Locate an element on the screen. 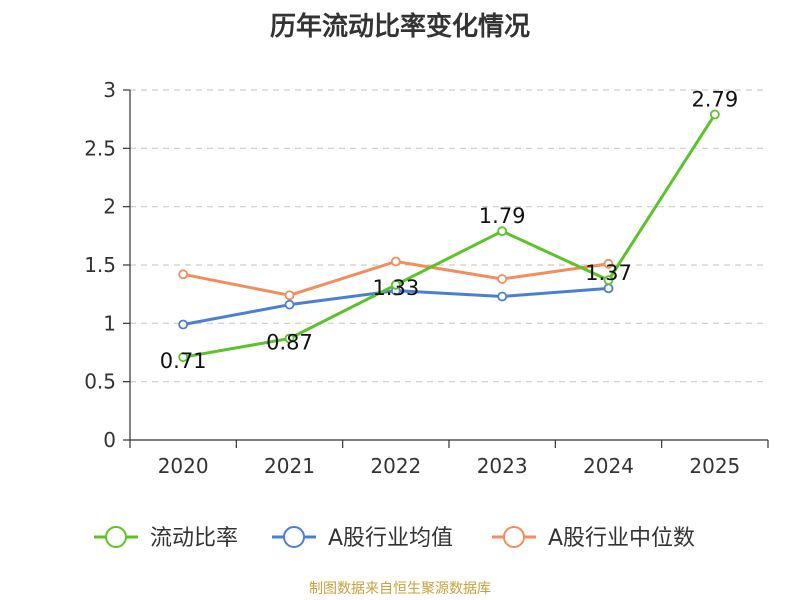 This screenshot has height=600, width=800. y-tick-label: 3 is located at coordinates (109, 90).